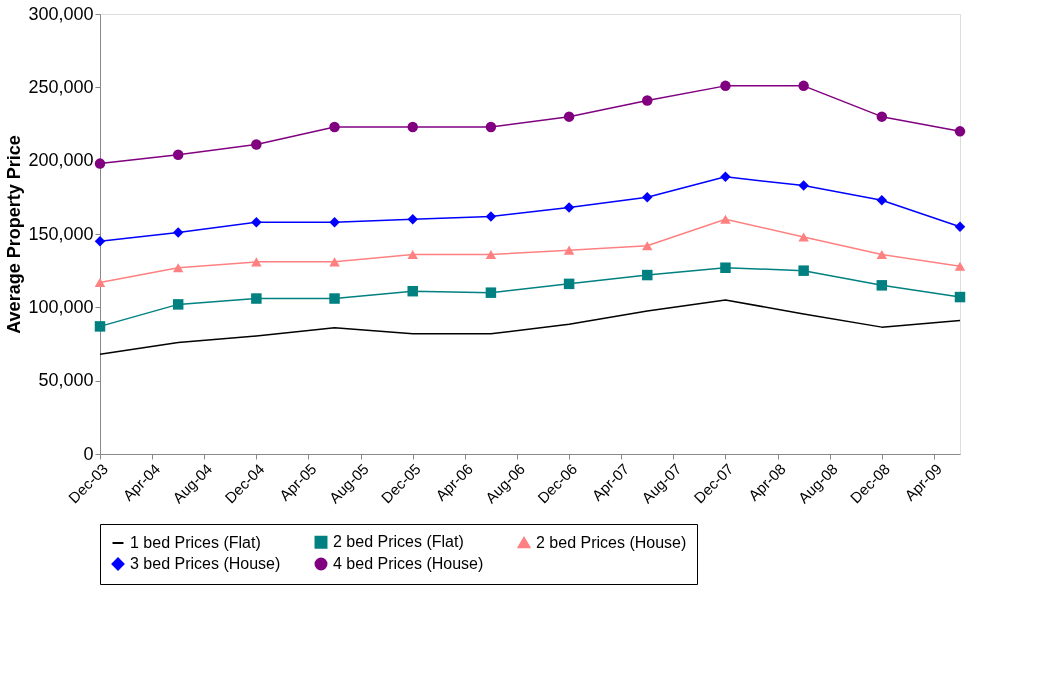  What do you see at coordinates (61, 233) in the screenshot?
I see `y-tick-label: 150,000` at bounding box center [61, 233].